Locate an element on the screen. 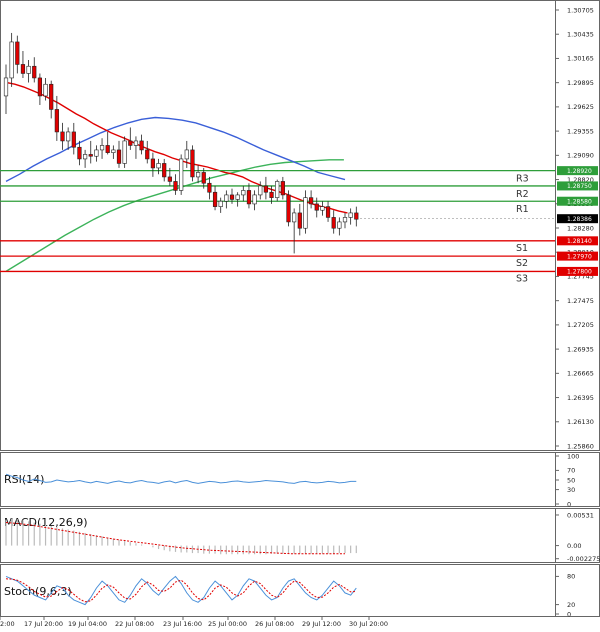  rsi-line is located at coordinates (181, 478).